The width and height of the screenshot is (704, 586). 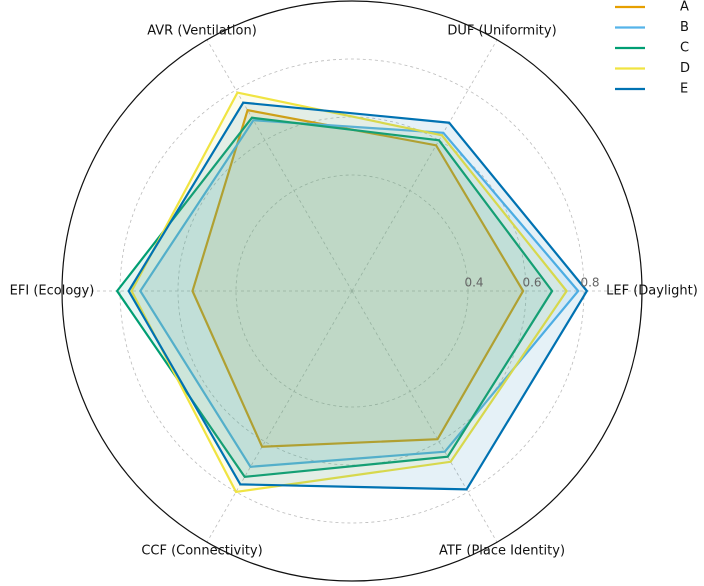 I want to click on r-tick-label: 0.8, so click(x=589, y=283).